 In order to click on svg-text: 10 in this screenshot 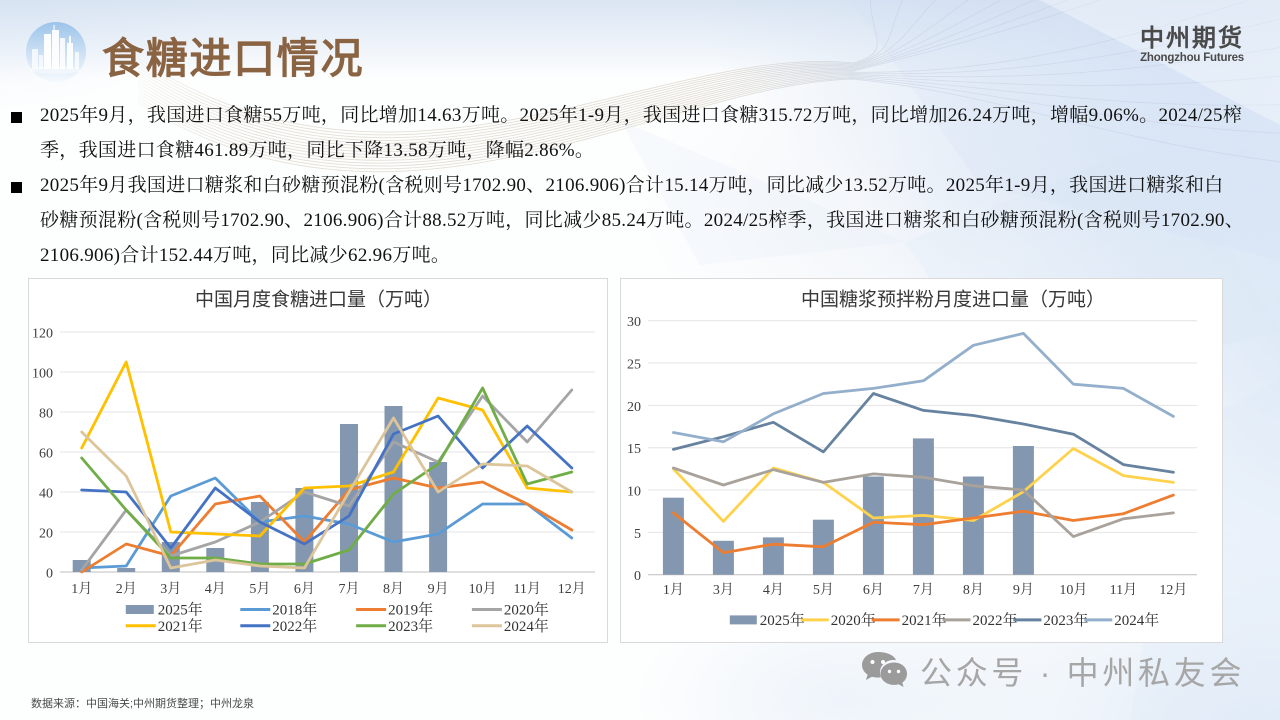, I will do `click(634, 492)`.